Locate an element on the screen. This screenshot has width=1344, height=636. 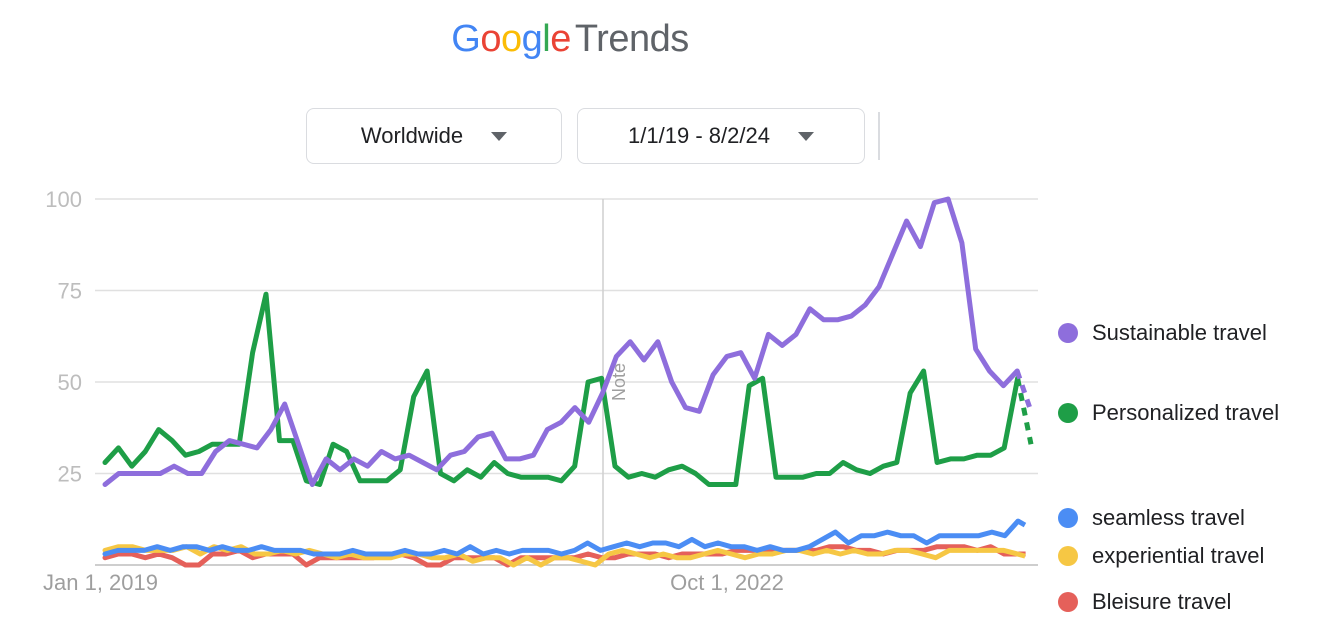
legend-label: seamless travel is located at coordinates (1168, 517).